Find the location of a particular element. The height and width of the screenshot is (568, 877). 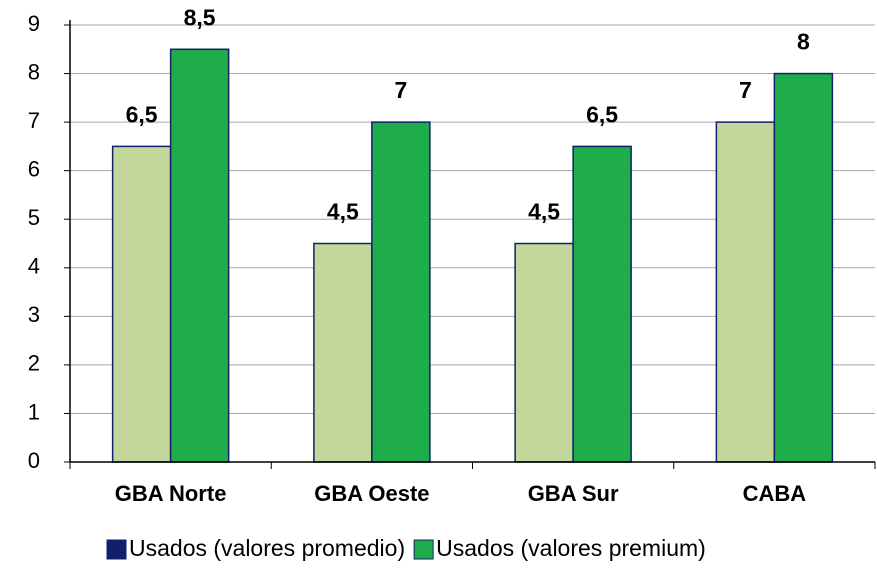

y-tick-label: 5 is located at coordinates (34, 217).